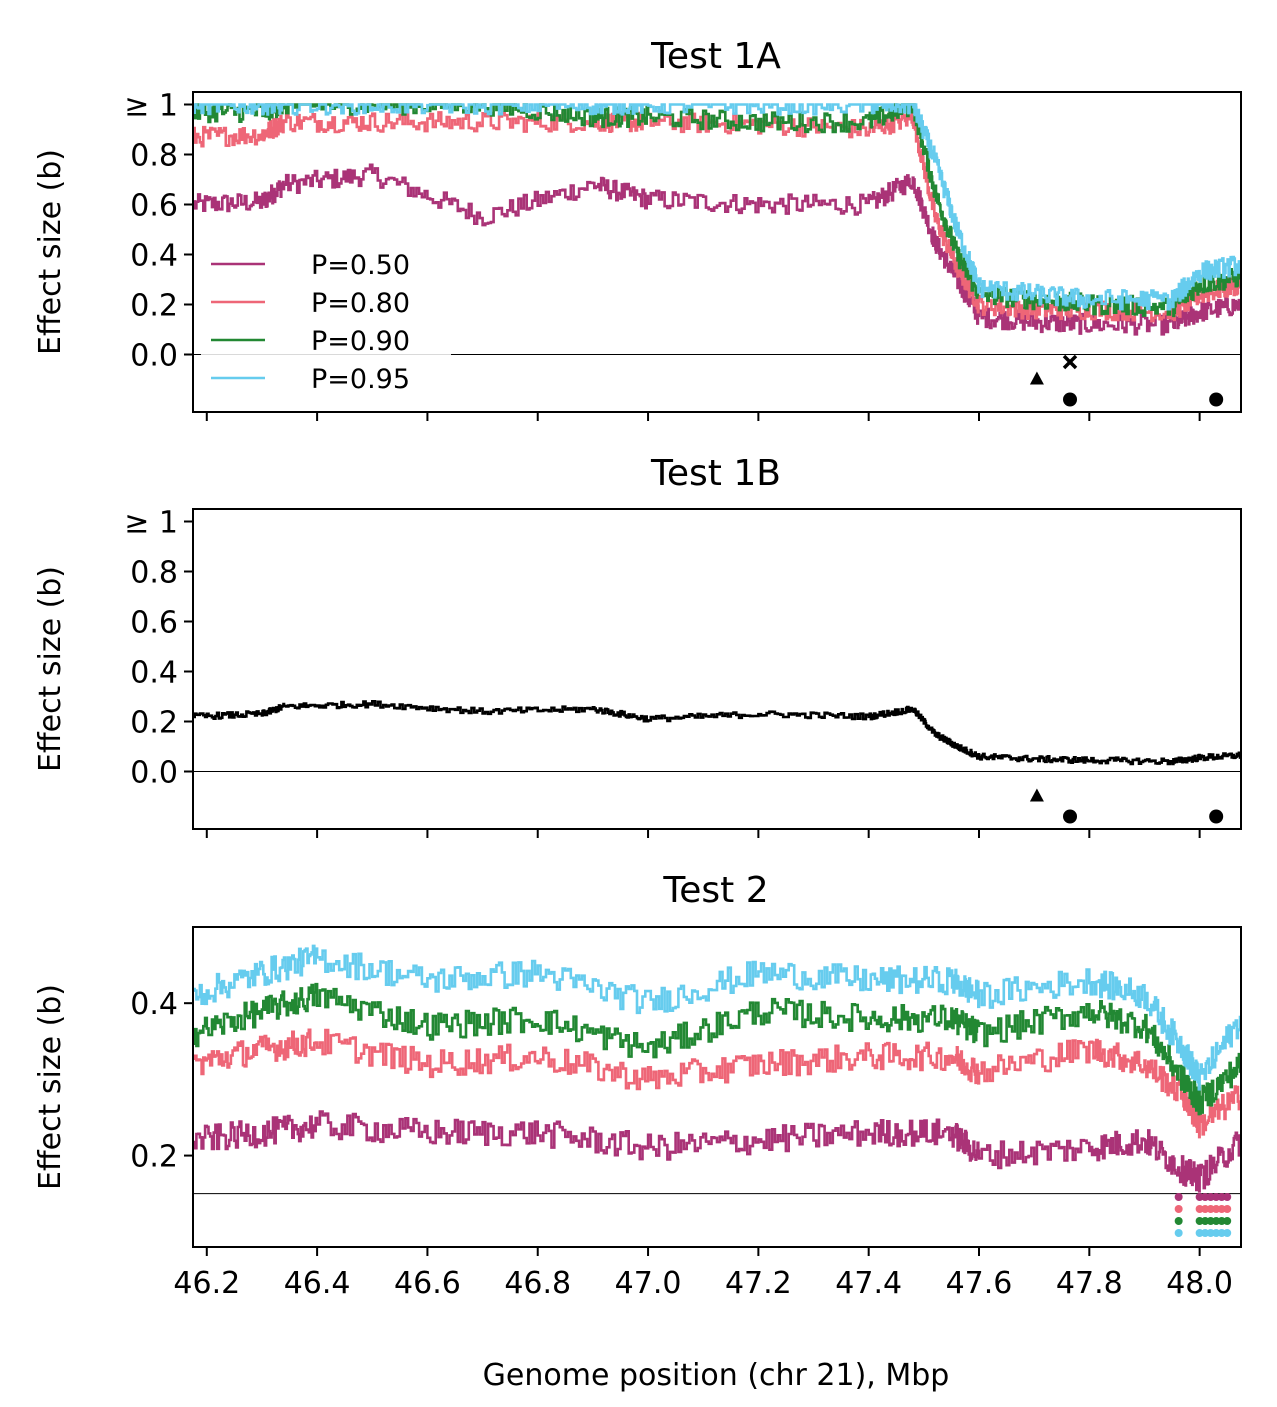 The image size is (1277, 1407). What do you see at coordinates (979, 1283) in the screenshot?
I see `x-tick-label: 47.6` at bounding box center [979, 1283].